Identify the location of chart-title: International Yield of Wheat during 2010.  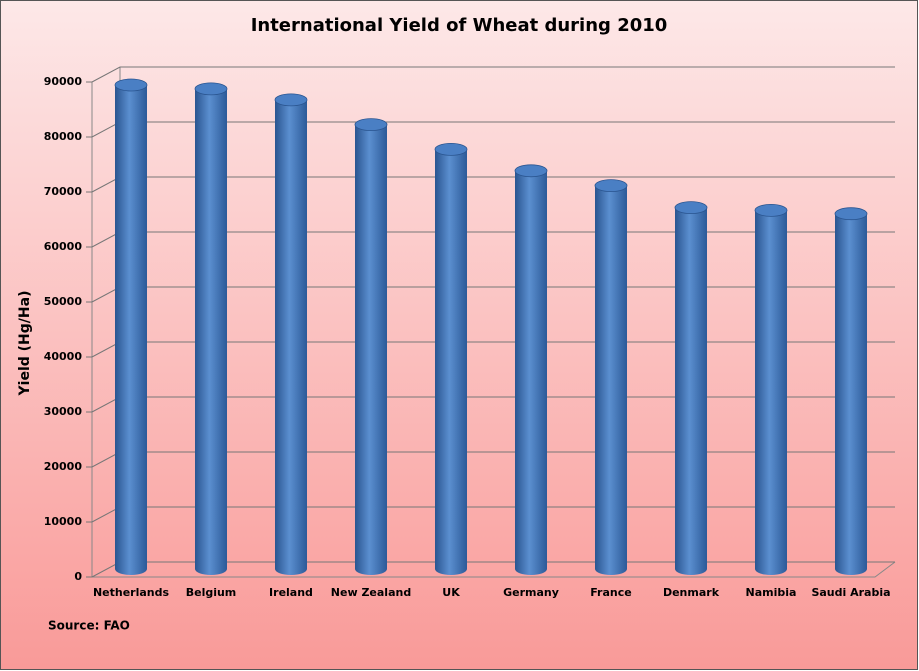
(459, 25).